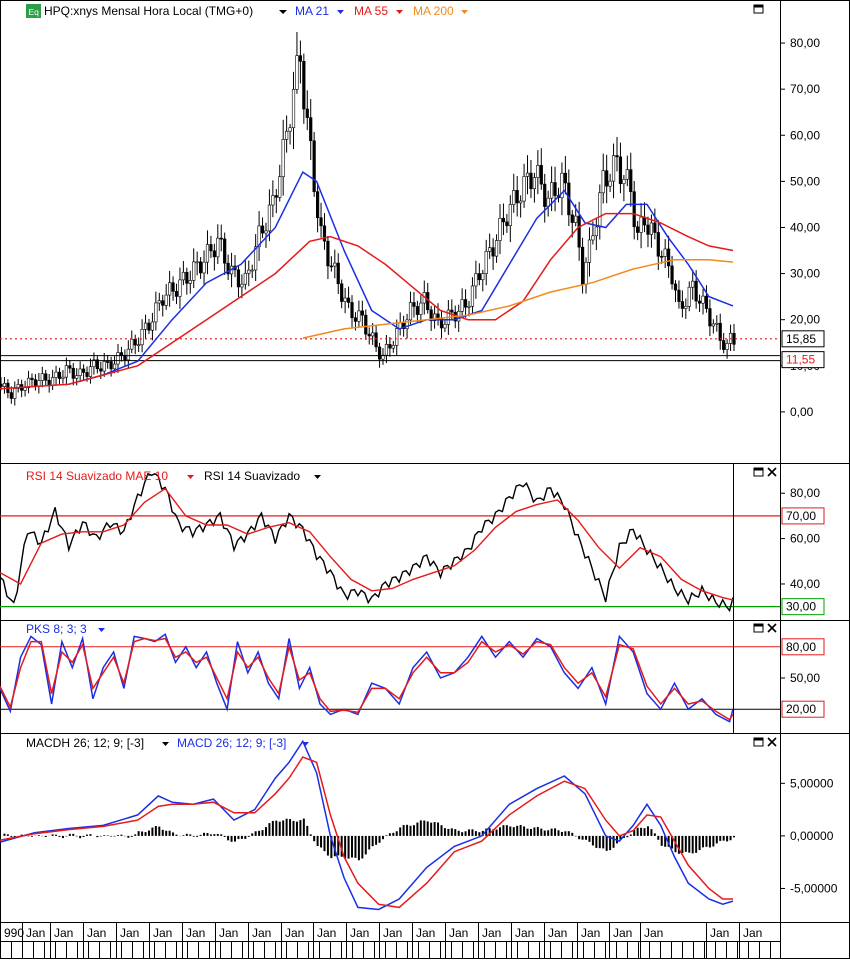 This screenshot has width=850, height=964. Describe the element at coordinates (758, 472) in the screenshot. I see `rsi-maximize-icon` at that location.